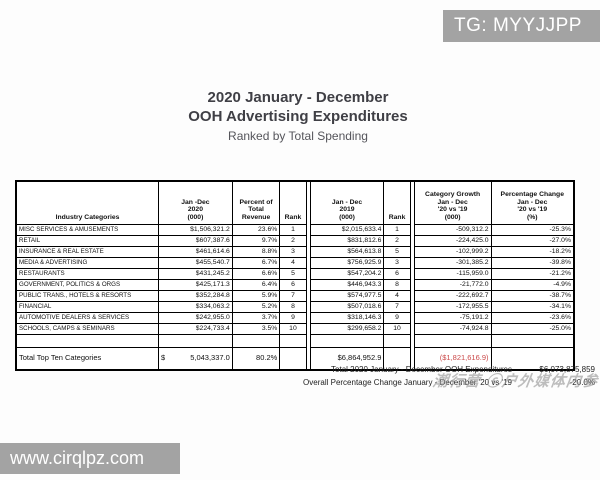 The image size is (600, 480). Describe the element at coordinates (256, 296) in the screenshot. I see `cell-pct: 5.9%` at that location.